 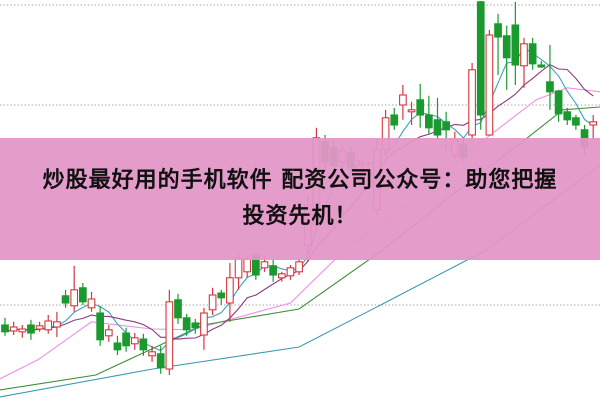 What do you see at coordinates (300, 180) in the screenshot?
I see `banner-line-1: 炒股最好用的手机软件 配资公司公众号：助您把握` at bounding box center [300, 180].